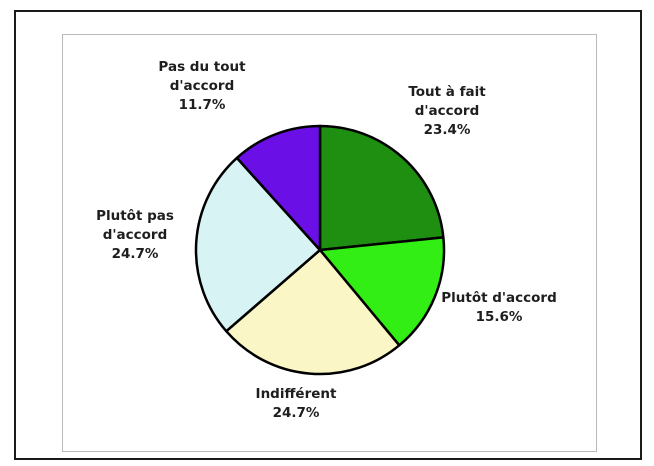 Image resolution: width=654 pixels, height=466 pixels. Describe the element at coordinates (202, 67) in the screenshot. I see `slice-name-pas-du-tout-d-accord: Pas du tout` at that location.